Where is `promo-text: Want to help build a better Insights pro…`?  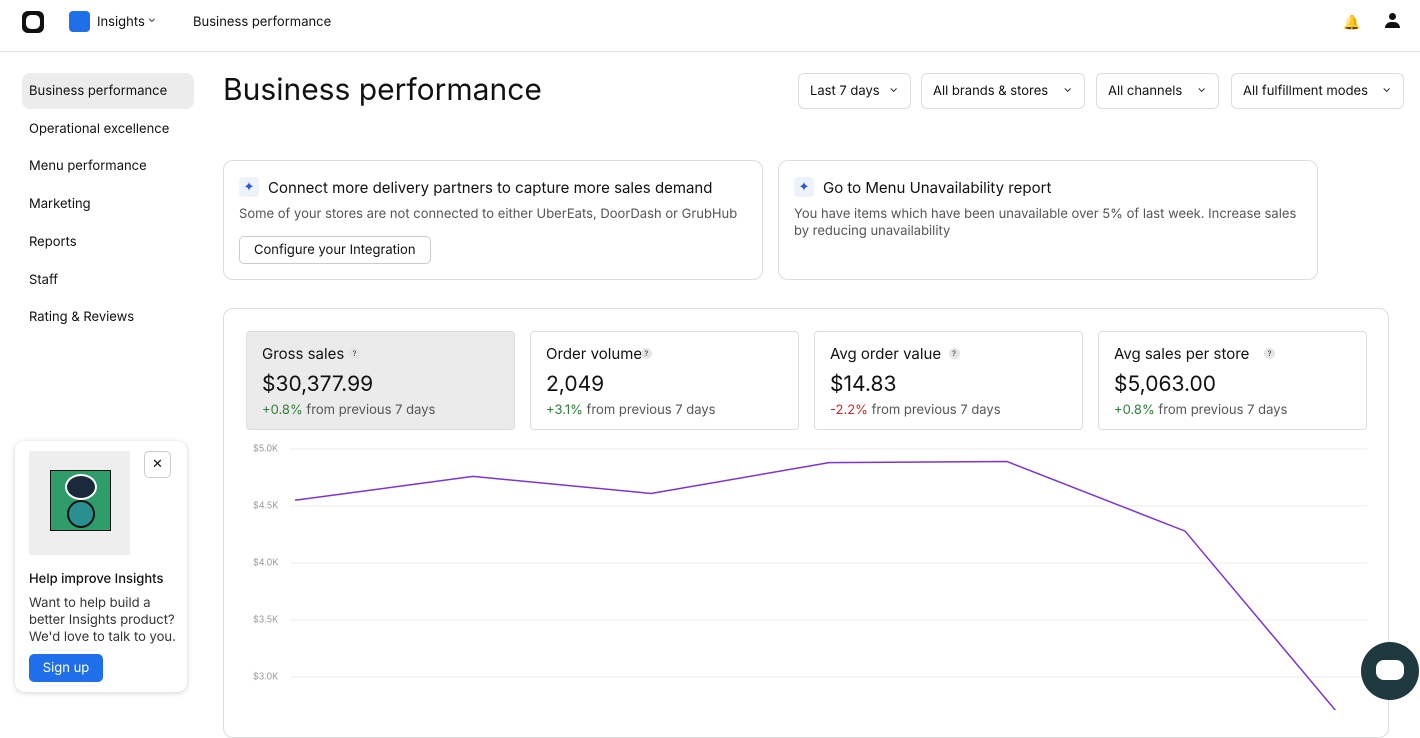
promo-text: Want to help build a better Insights pro… is located at coordinates (102, 620).